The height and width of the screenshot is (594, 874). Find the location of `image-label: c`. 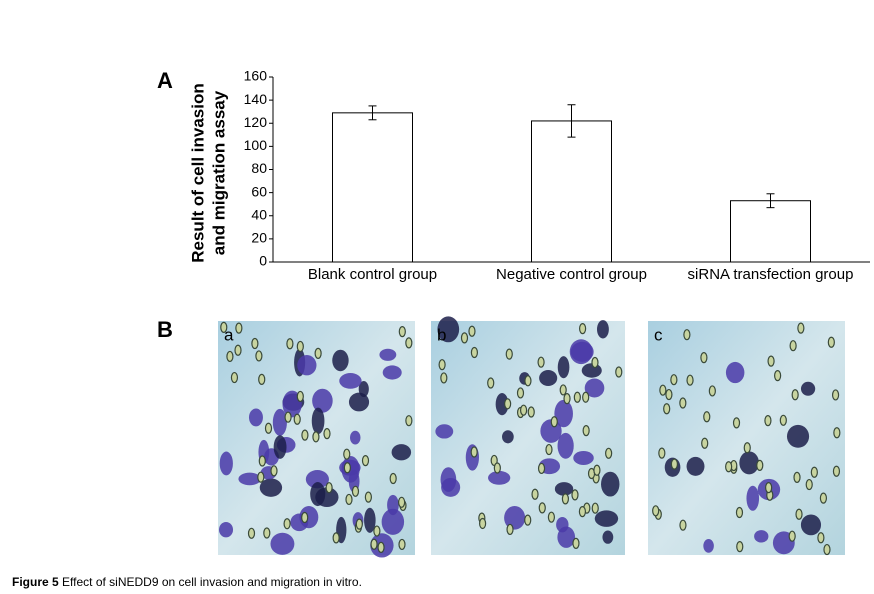

image-label: c is located at coordinates (658, 334).